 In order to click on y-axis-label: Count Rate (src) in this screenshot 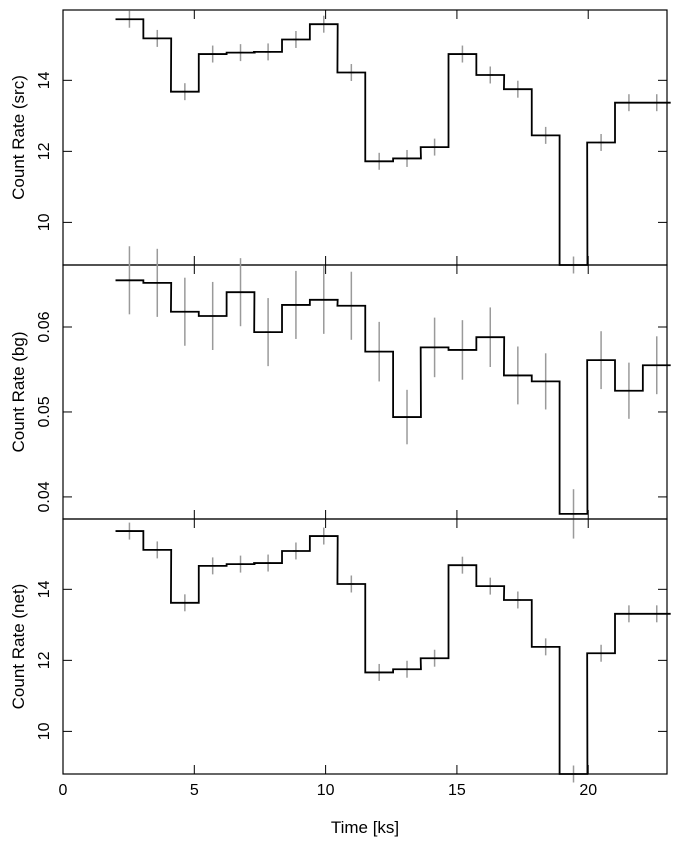, I will do `click(18, 137)`.